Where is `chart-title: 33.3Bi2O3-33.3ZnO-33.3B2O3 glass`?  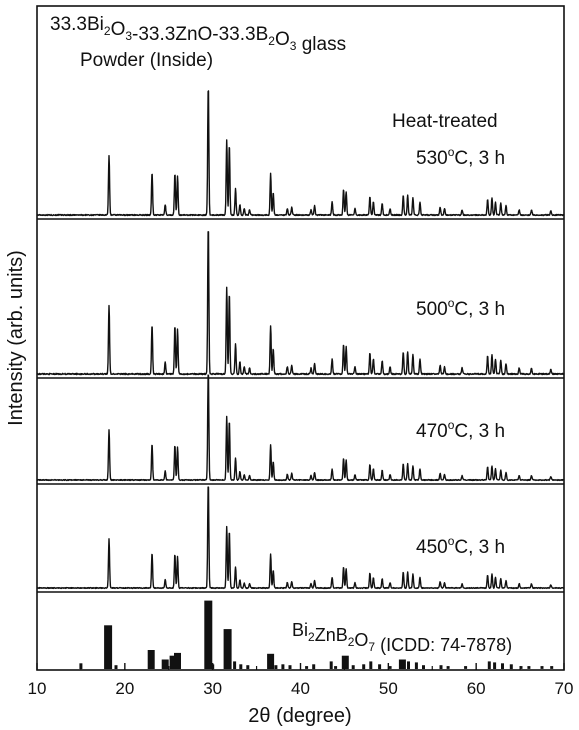 chart-title: 33.3Bi2O3-33.3ZnO-33.3B2O3 glass is located at coordinates (198, 34).